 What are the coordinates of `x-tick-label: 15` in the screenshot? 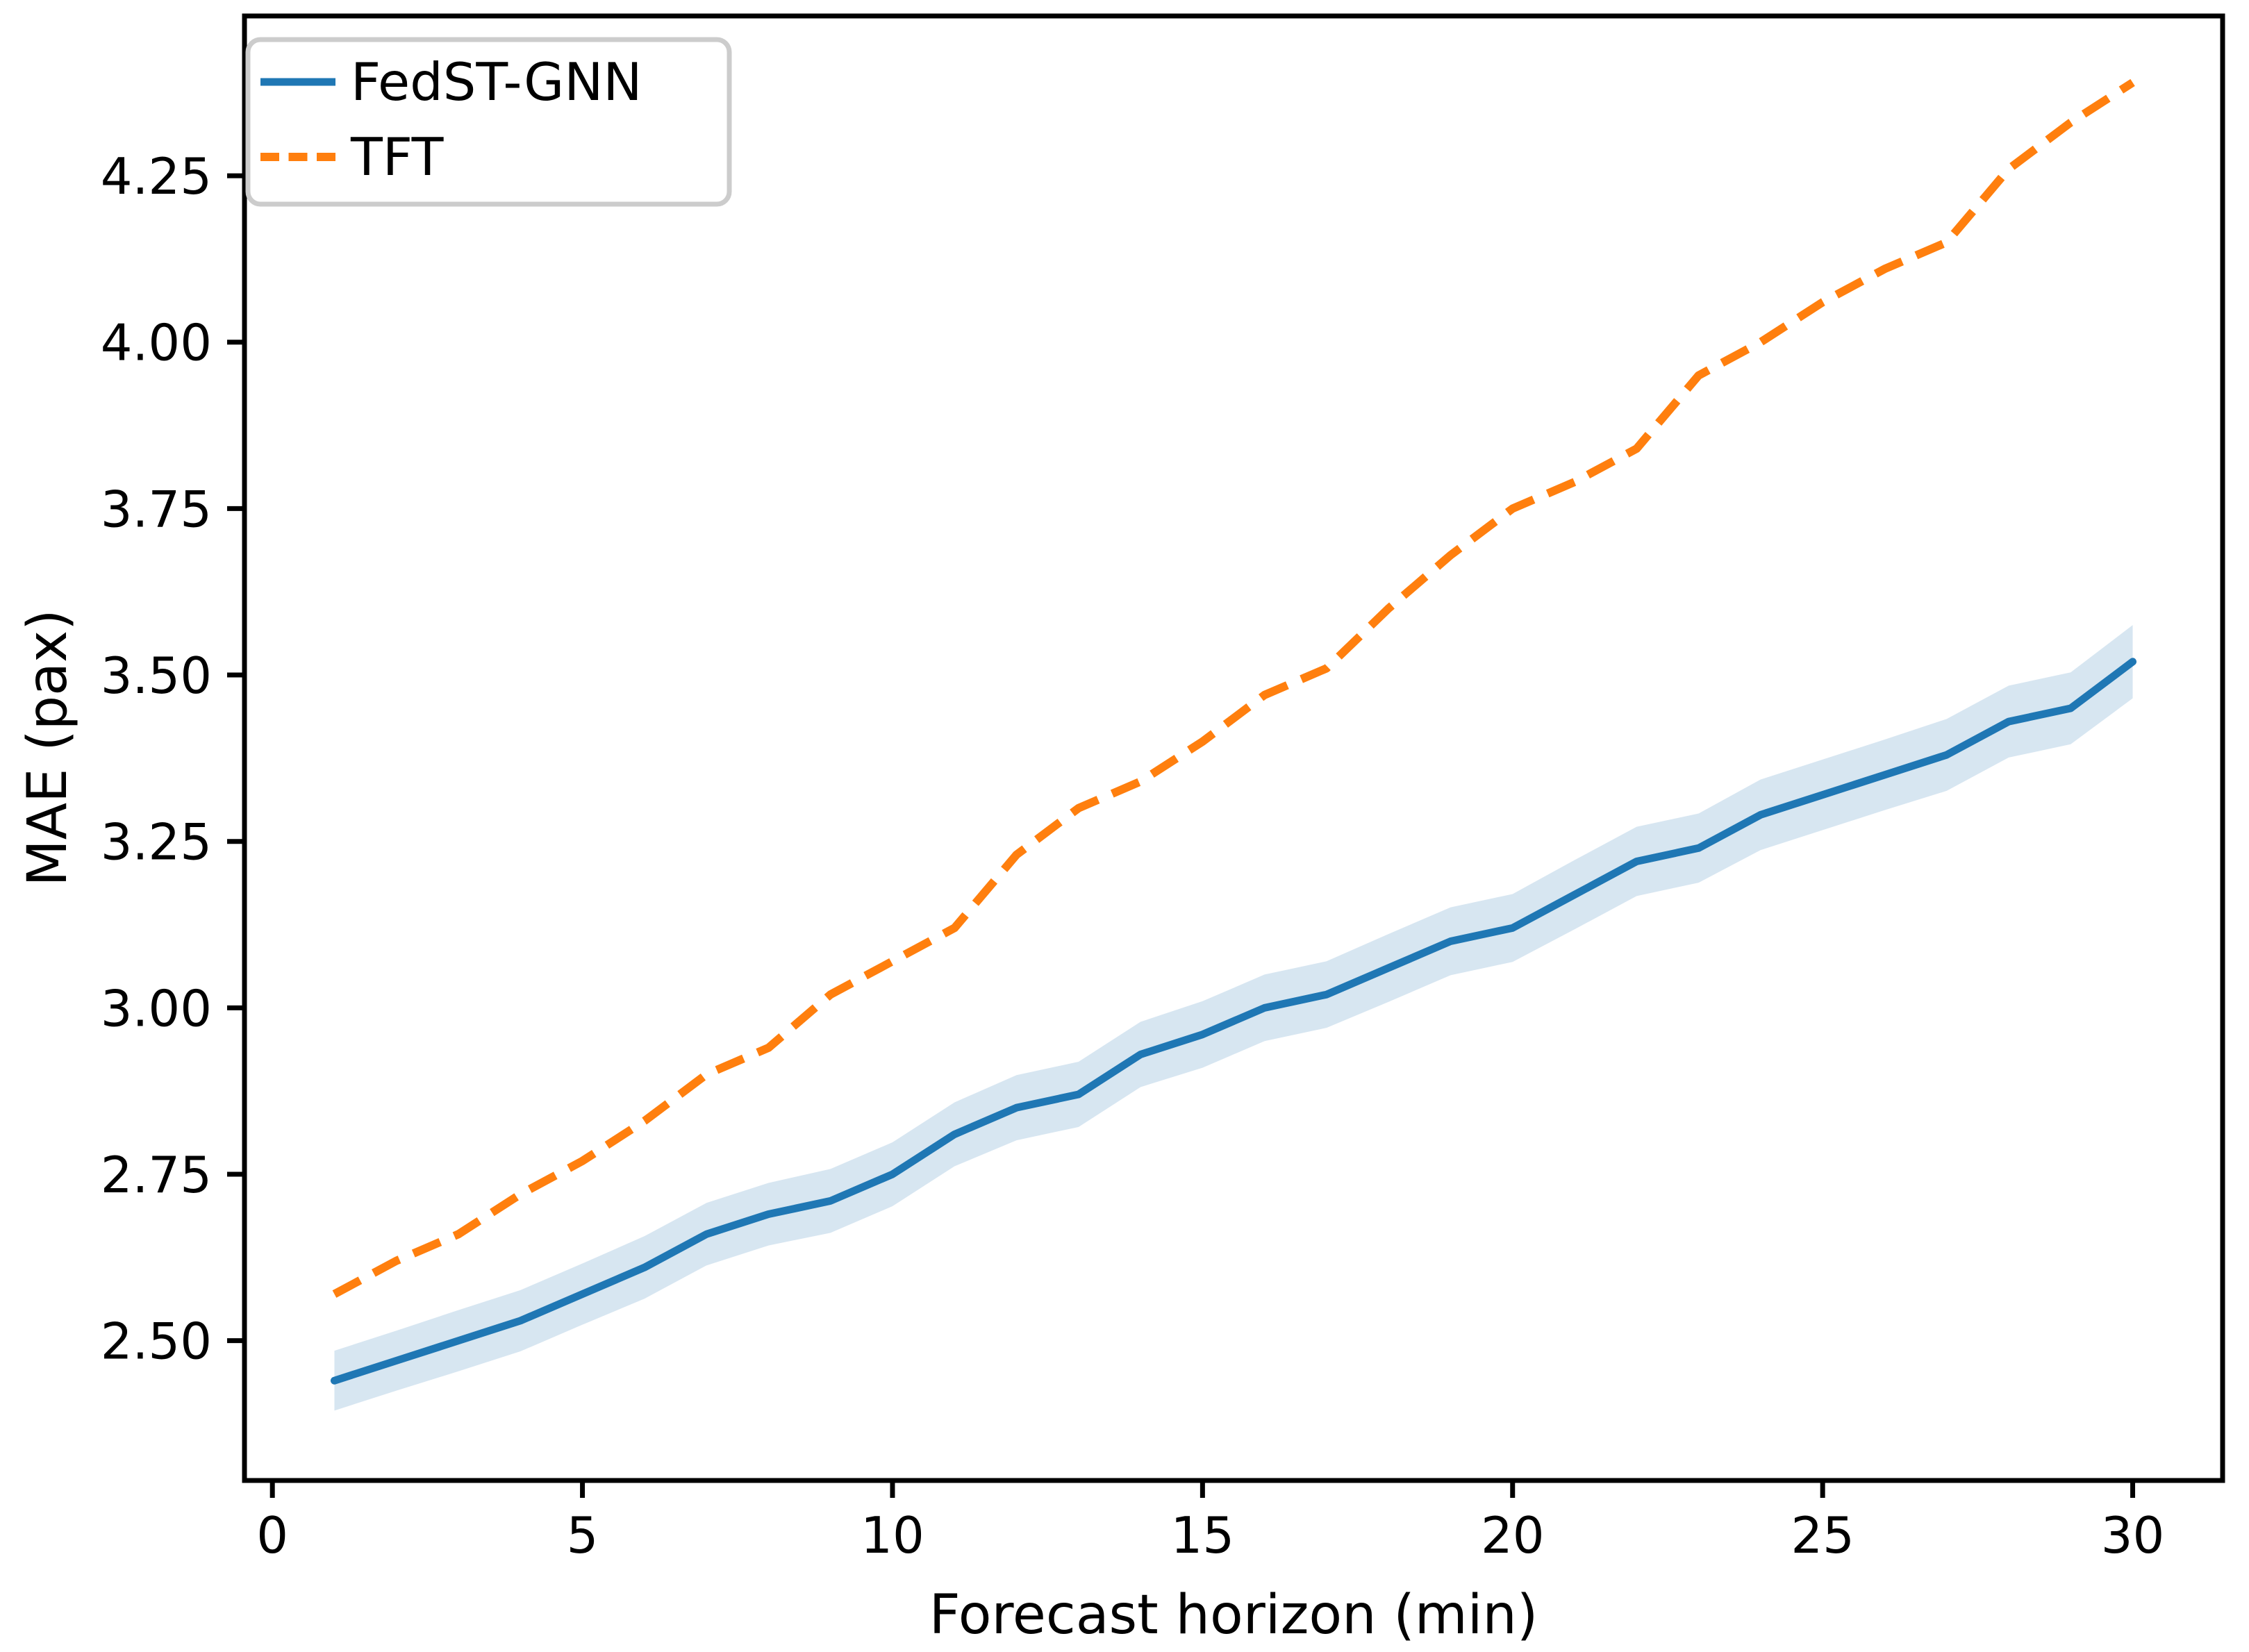 It's located at (1203, 1535).